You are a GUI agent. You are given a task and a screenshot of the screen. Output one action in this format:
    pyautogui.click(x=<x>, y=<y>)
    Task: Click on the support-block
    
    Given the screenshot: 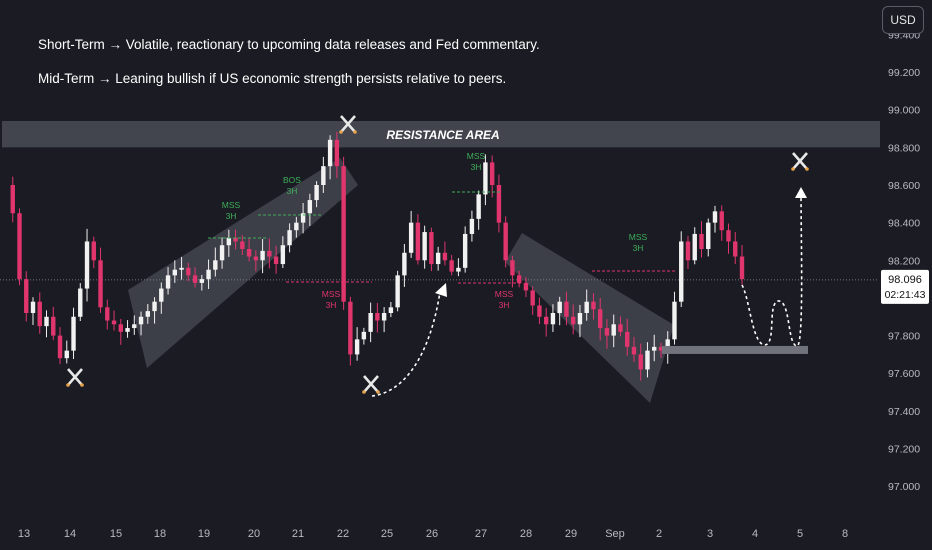 What is the action you would take?
    pyautogui.click(x=735, y=349)
    